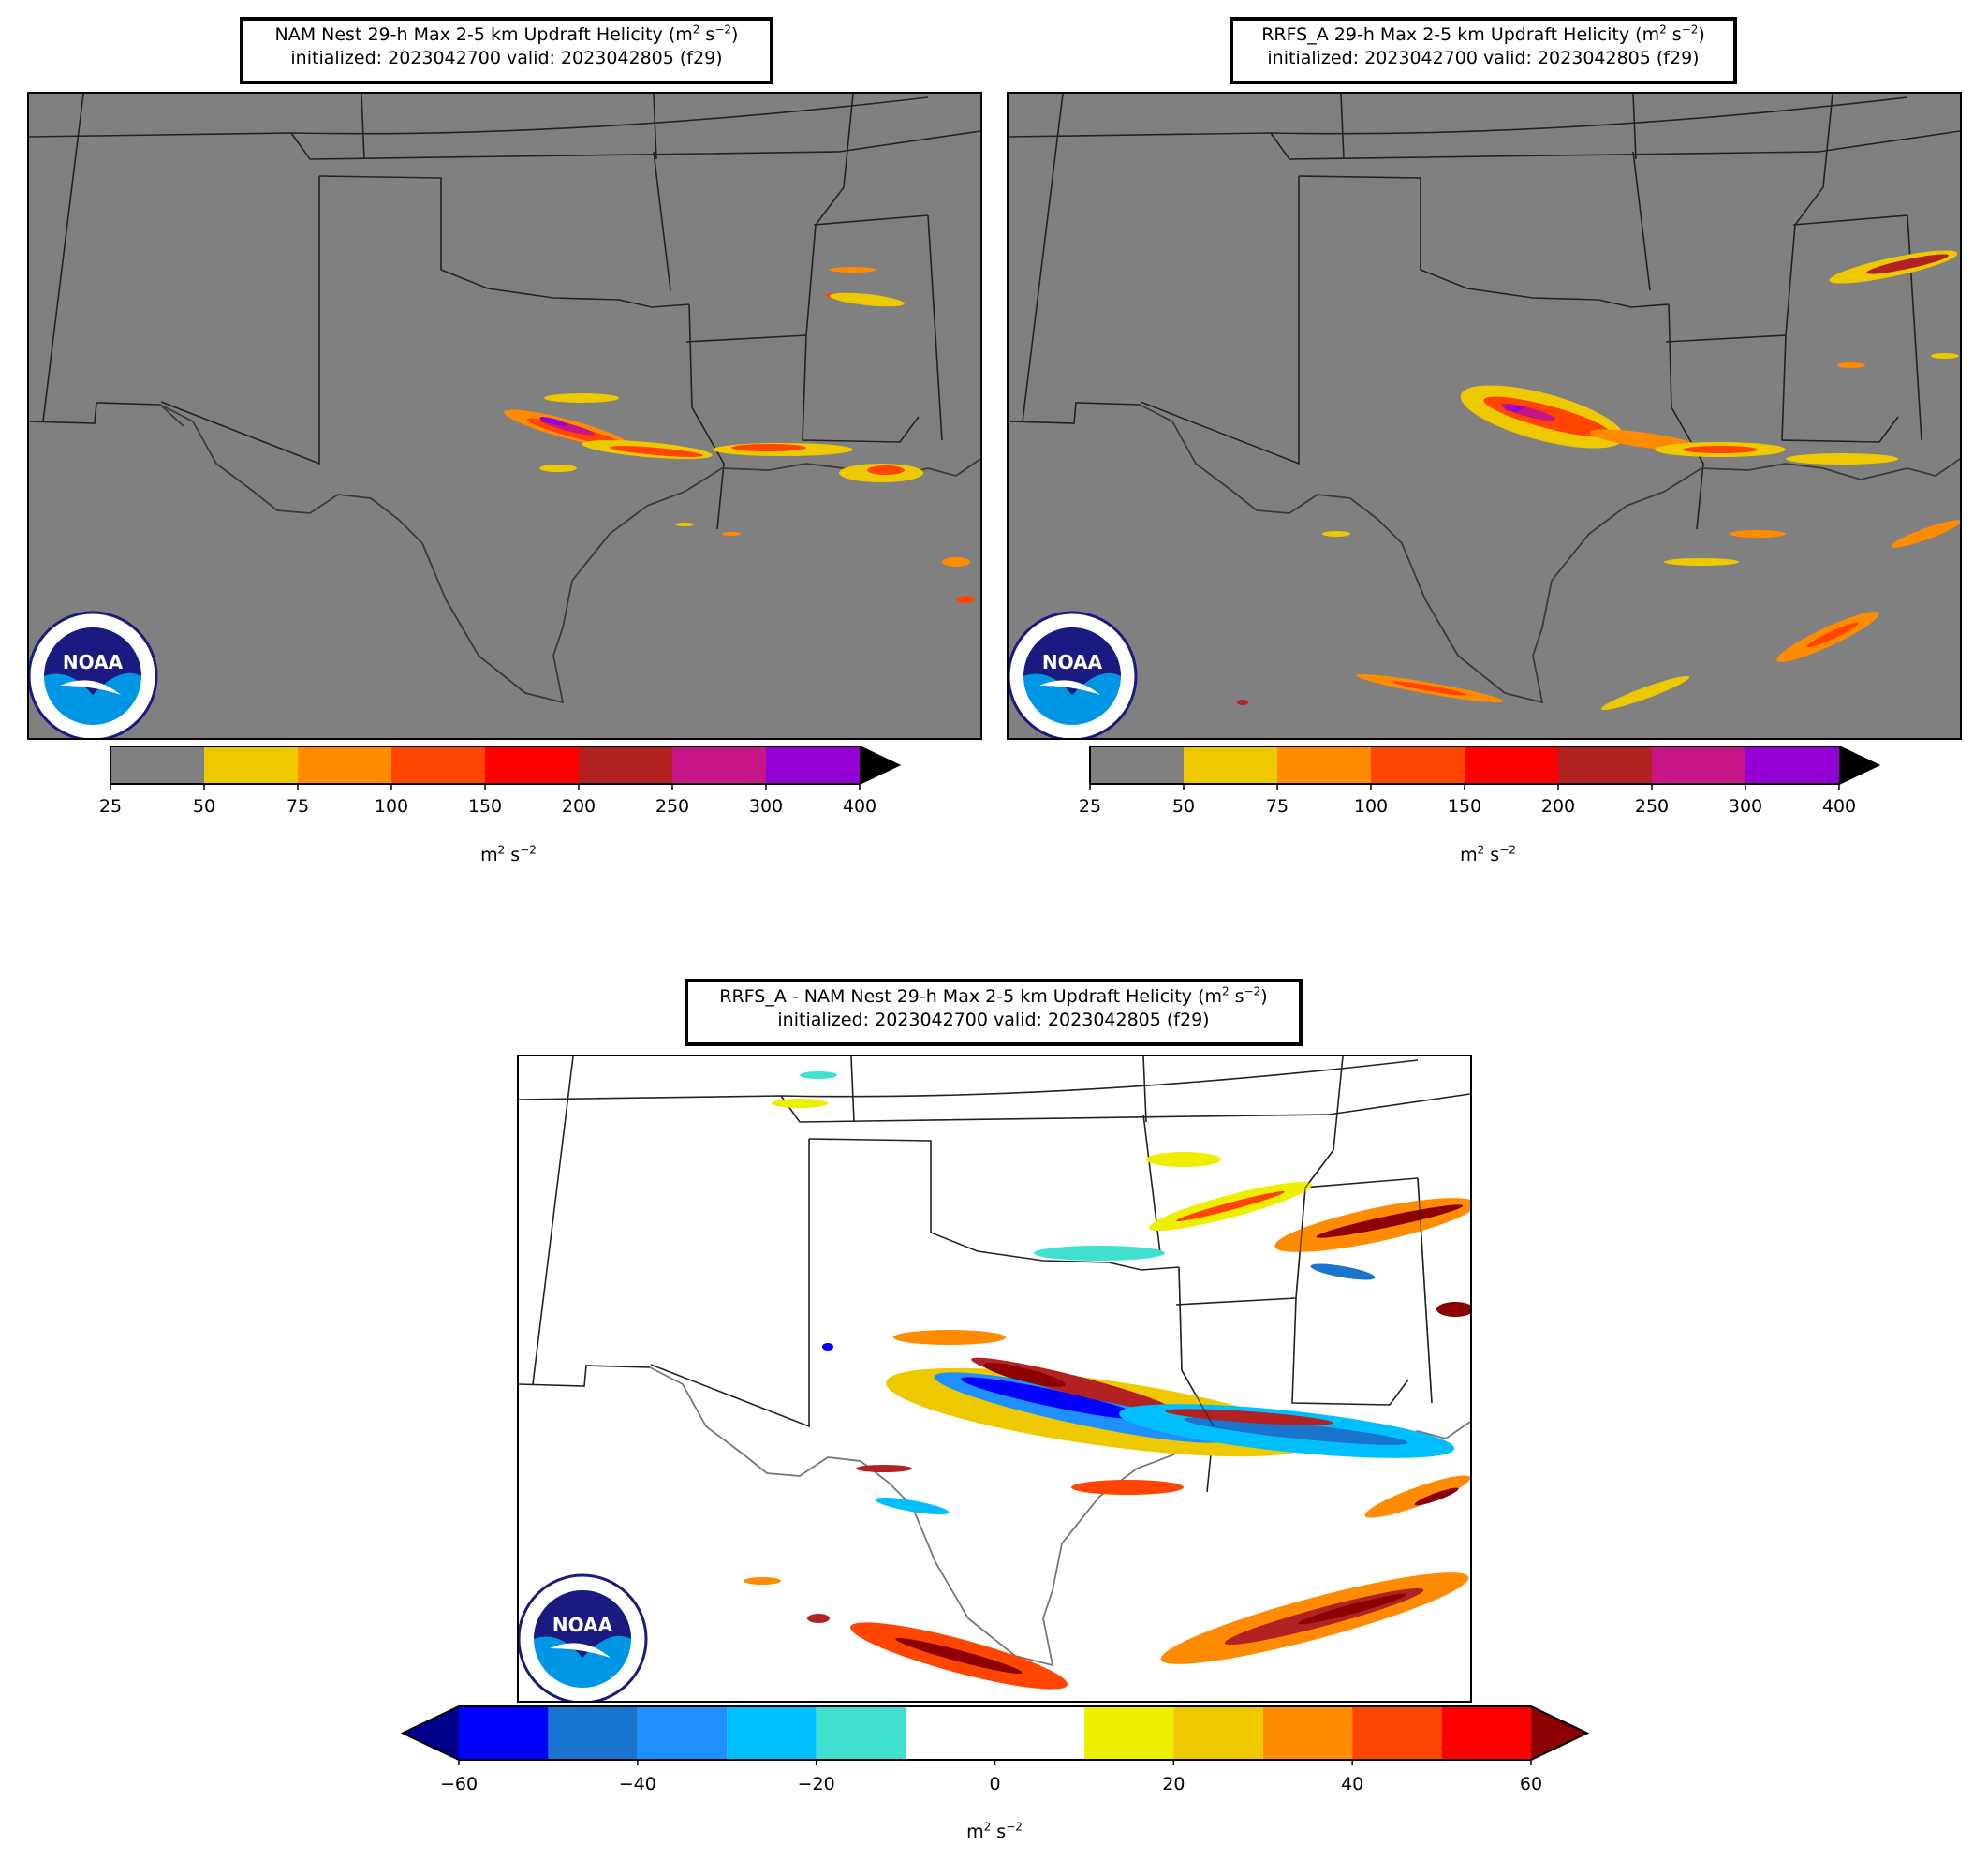 The image size is (1988, 1875). I want to click on colorbar-unit-nam: m2 s−2, so click(508, 854).